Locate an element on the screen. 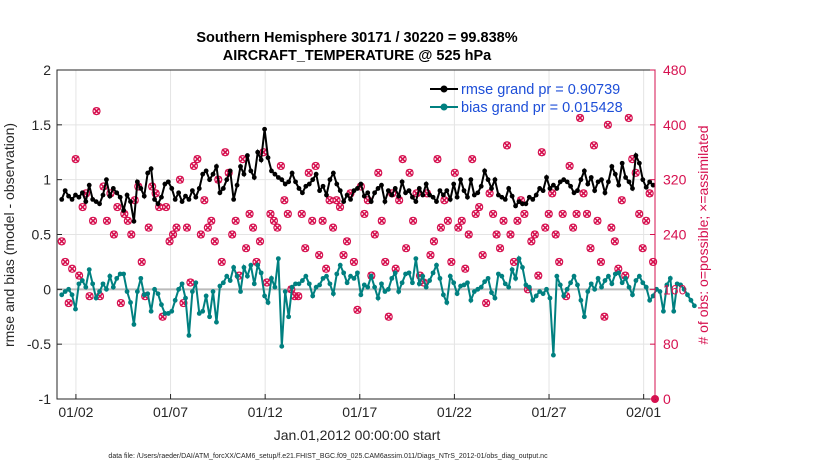 The image size is (830, 470). y-tick-label-right: 400 is located at coordinates (675, 125).